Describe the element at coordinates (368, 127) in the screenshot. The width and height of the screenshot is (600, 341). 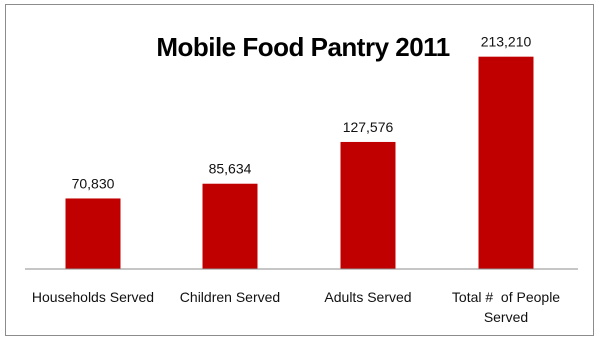
I see `data-label: 127,576` at that location.